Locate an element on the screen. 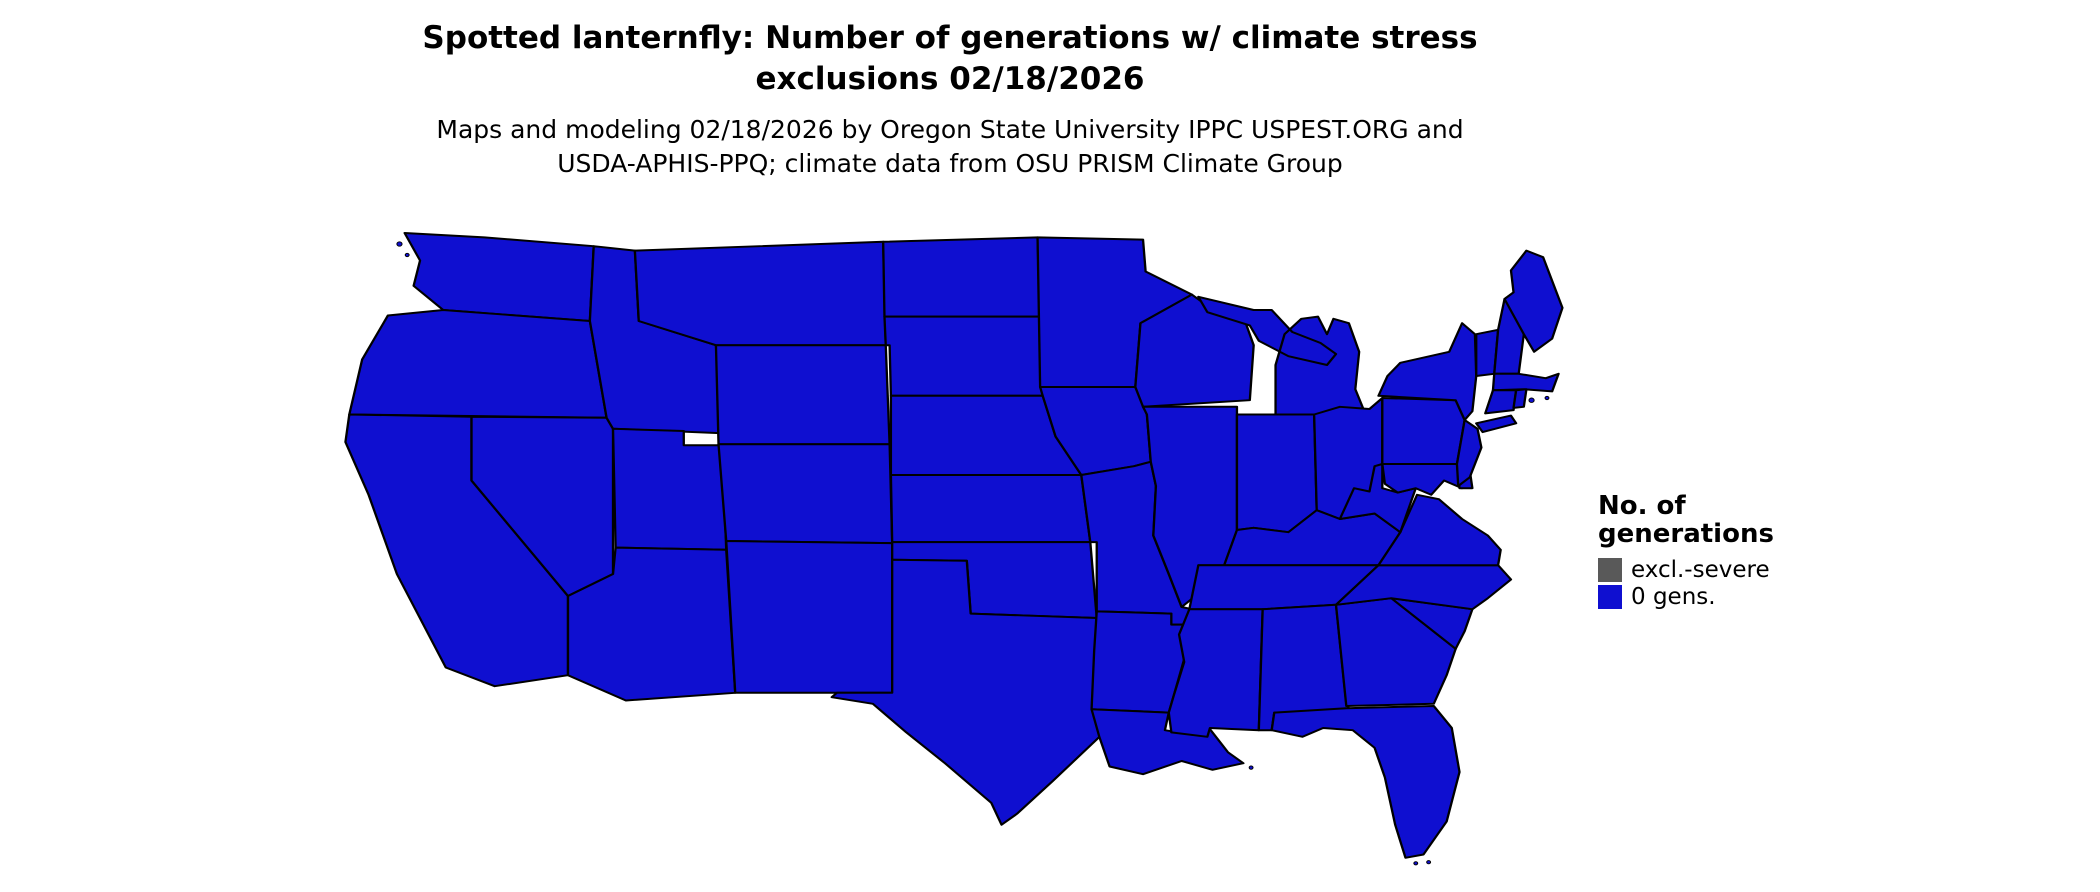 The image size is (2100, 892). legend-title-line2: generations is located at coordinates (1686, 534).